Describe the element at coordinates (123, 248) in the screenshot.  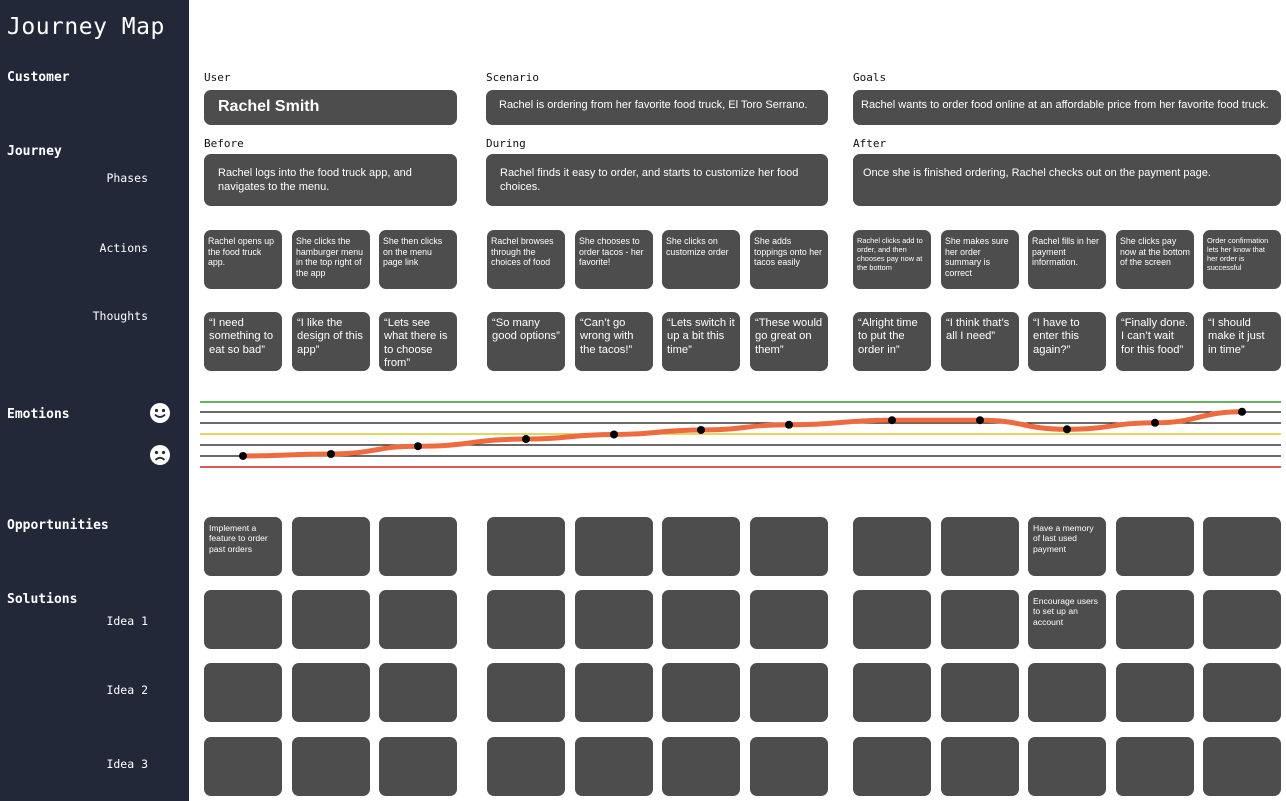
I see `row-label-actions: Actions` at that location.